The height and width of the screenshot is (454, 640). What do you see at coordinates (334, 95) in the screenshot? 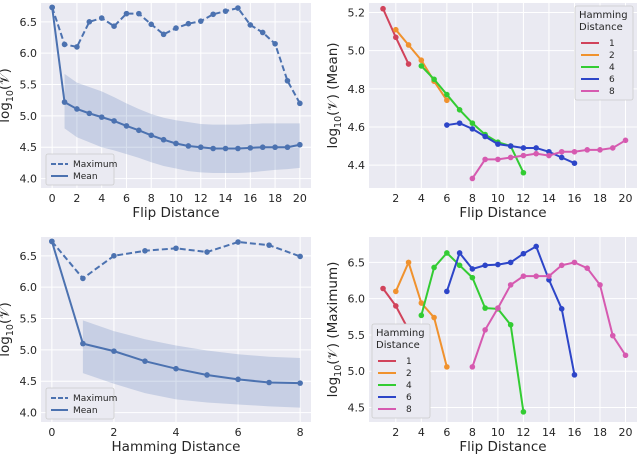
I see `y-axis-label: log10(𝒱) (Mean)` at bounding box center [334, 95].